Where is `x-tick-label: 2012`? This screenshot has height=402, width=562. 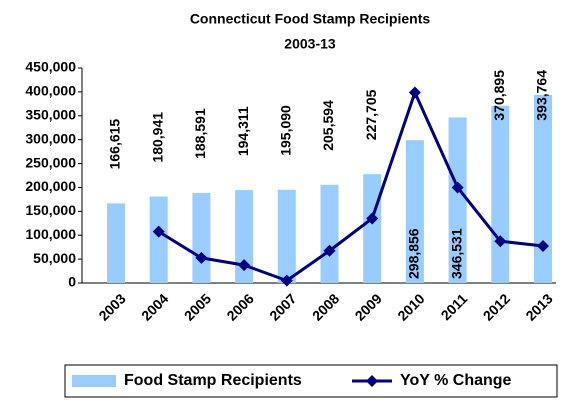
x-tick-label: 2012 is located at coordinates (496, 306).